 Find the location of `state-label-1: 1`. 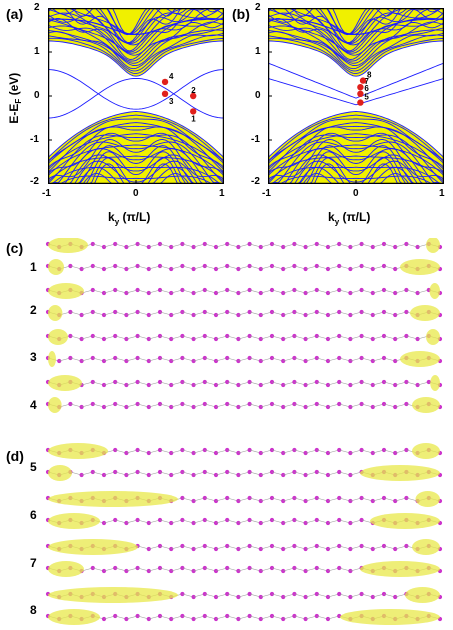

state-label-1: 1 is located at coordinates (33, 267).